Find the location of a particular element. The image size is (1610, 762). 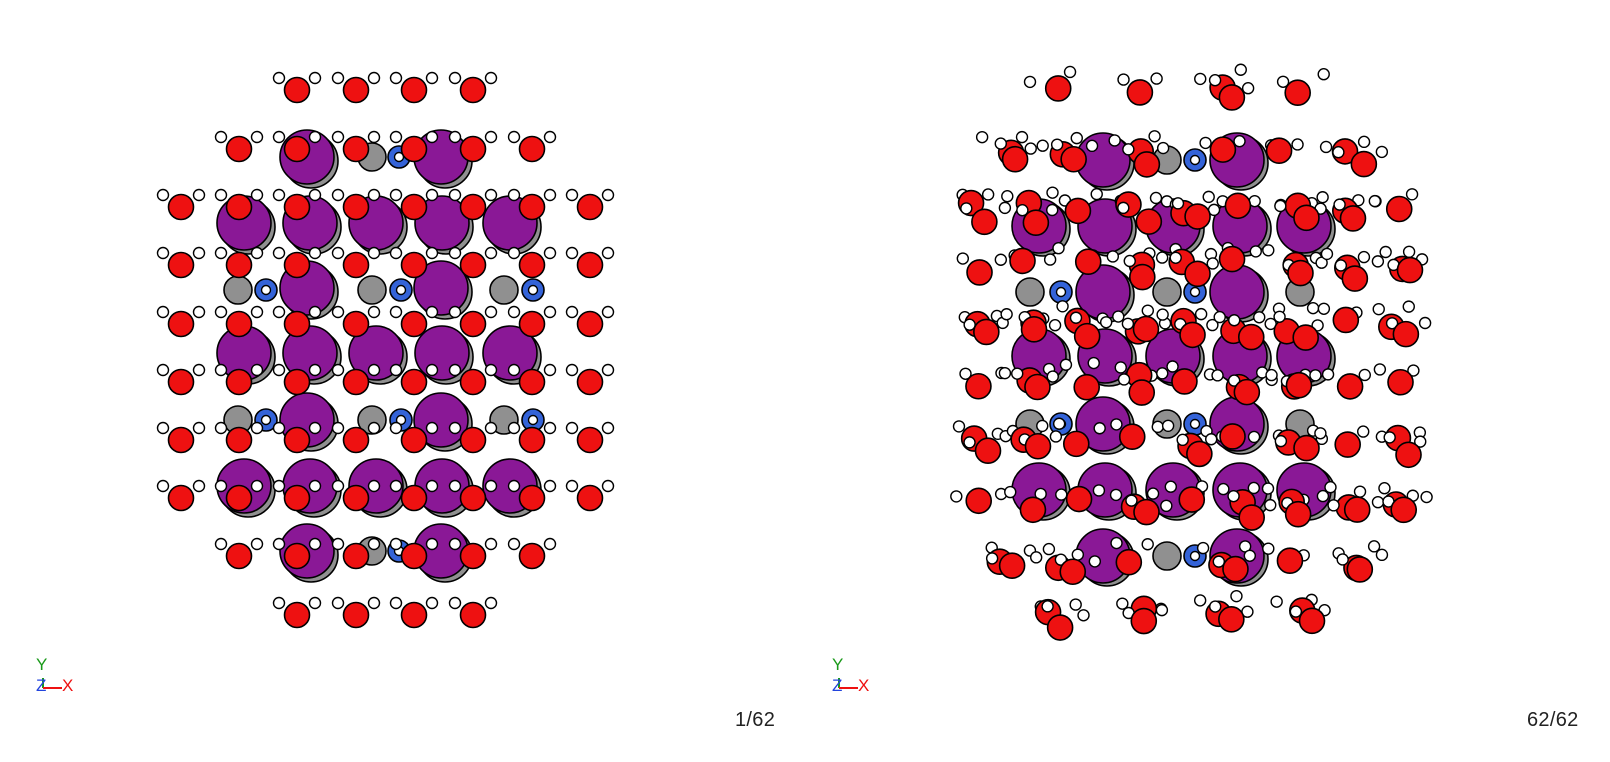

axis-y-label: Y is located at coordinates (838, 664).